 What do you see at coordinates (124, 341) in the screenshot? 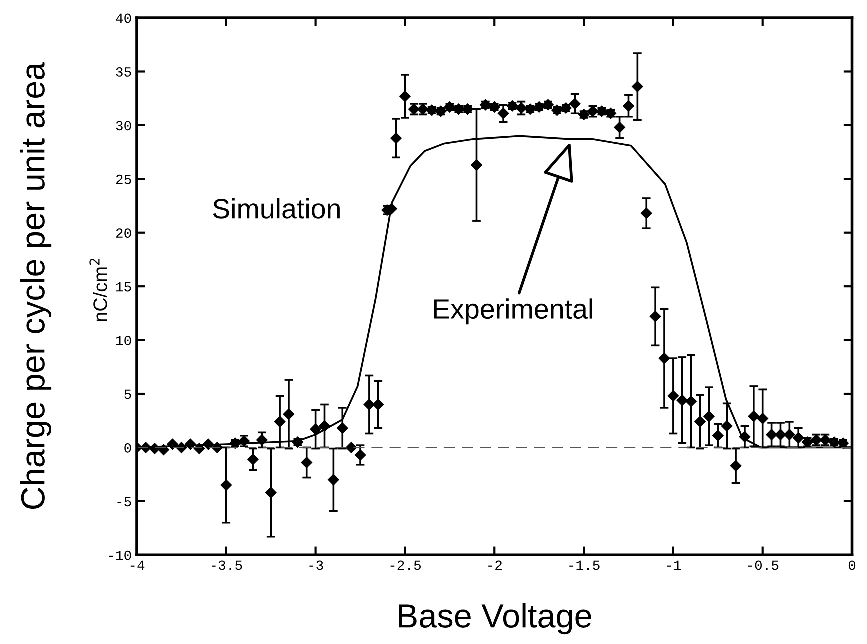
I see `y-tick-label: 10` at bounding box center [124, 341].